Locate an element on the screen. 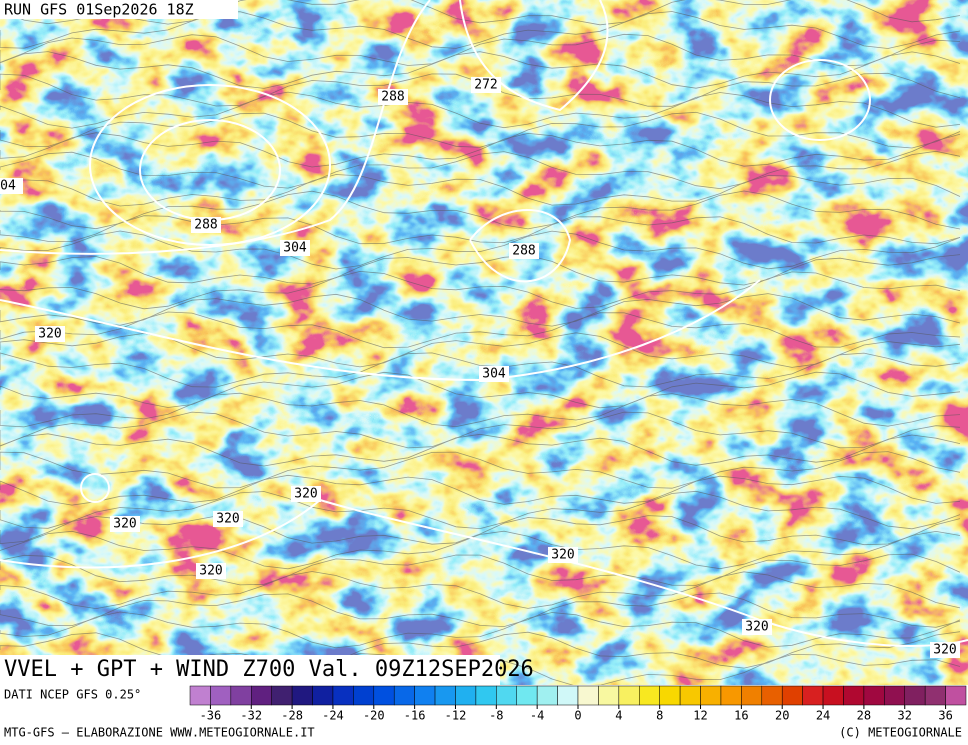  colorbar-tick-label: 4 is located at coordinates (618, 716).